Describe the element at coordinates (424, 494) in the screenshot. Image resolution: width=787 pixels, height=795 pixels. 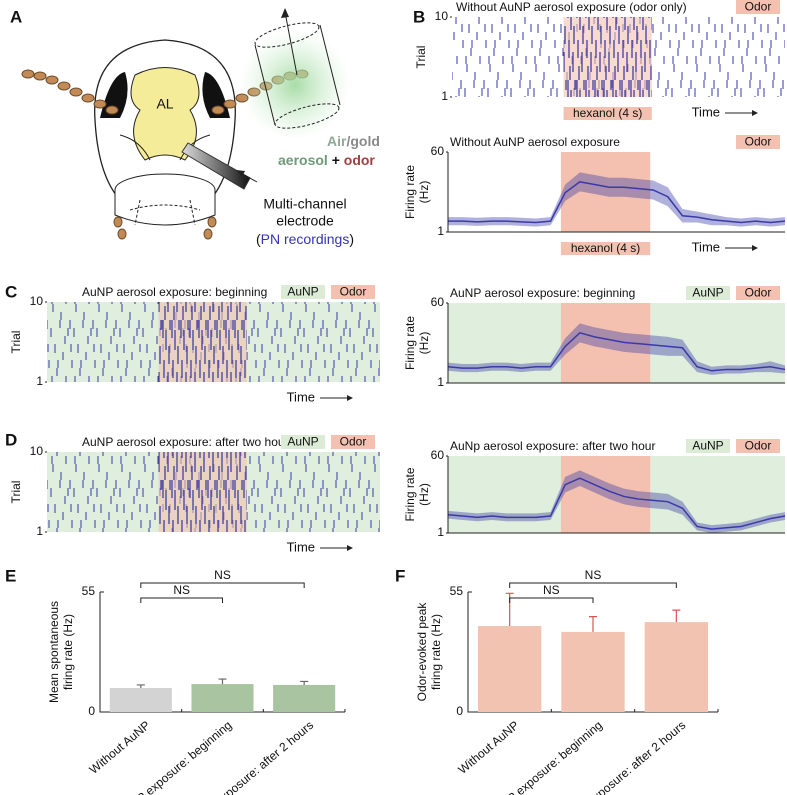
I see `y-axis-label: (Hz)` at that location.